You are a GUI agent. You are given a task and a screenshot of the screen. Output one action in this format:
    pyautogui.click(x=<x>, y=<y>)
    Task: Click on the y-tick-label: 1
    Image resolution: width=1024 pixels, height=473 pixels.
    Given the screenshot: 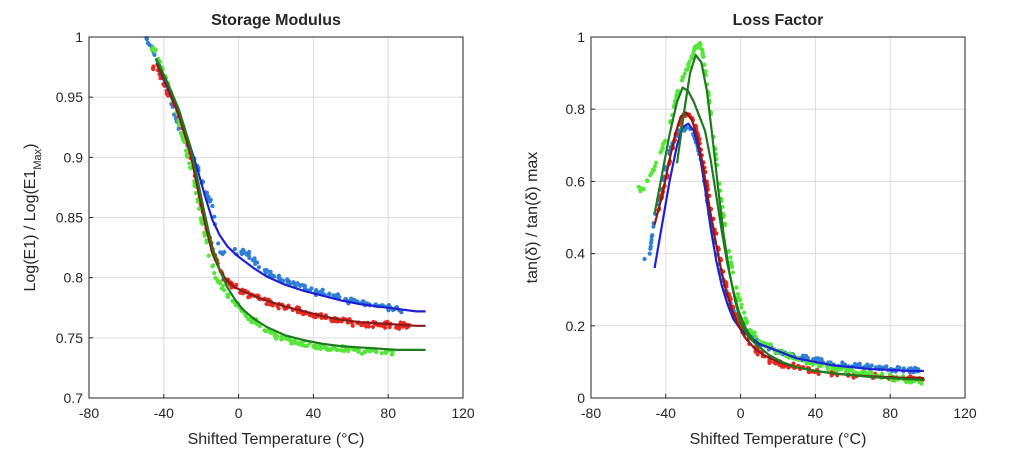 What is the action you would take?
    pyautogui.click(x=581, y=37)
    